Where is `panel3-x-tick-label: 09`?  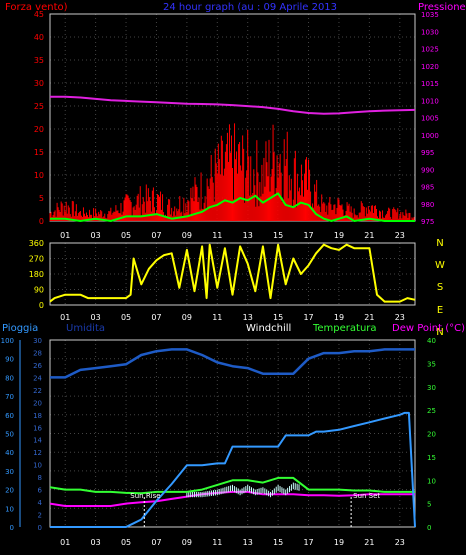 panel3-x-tick-label: 09 is located at coordinates (187, 542).